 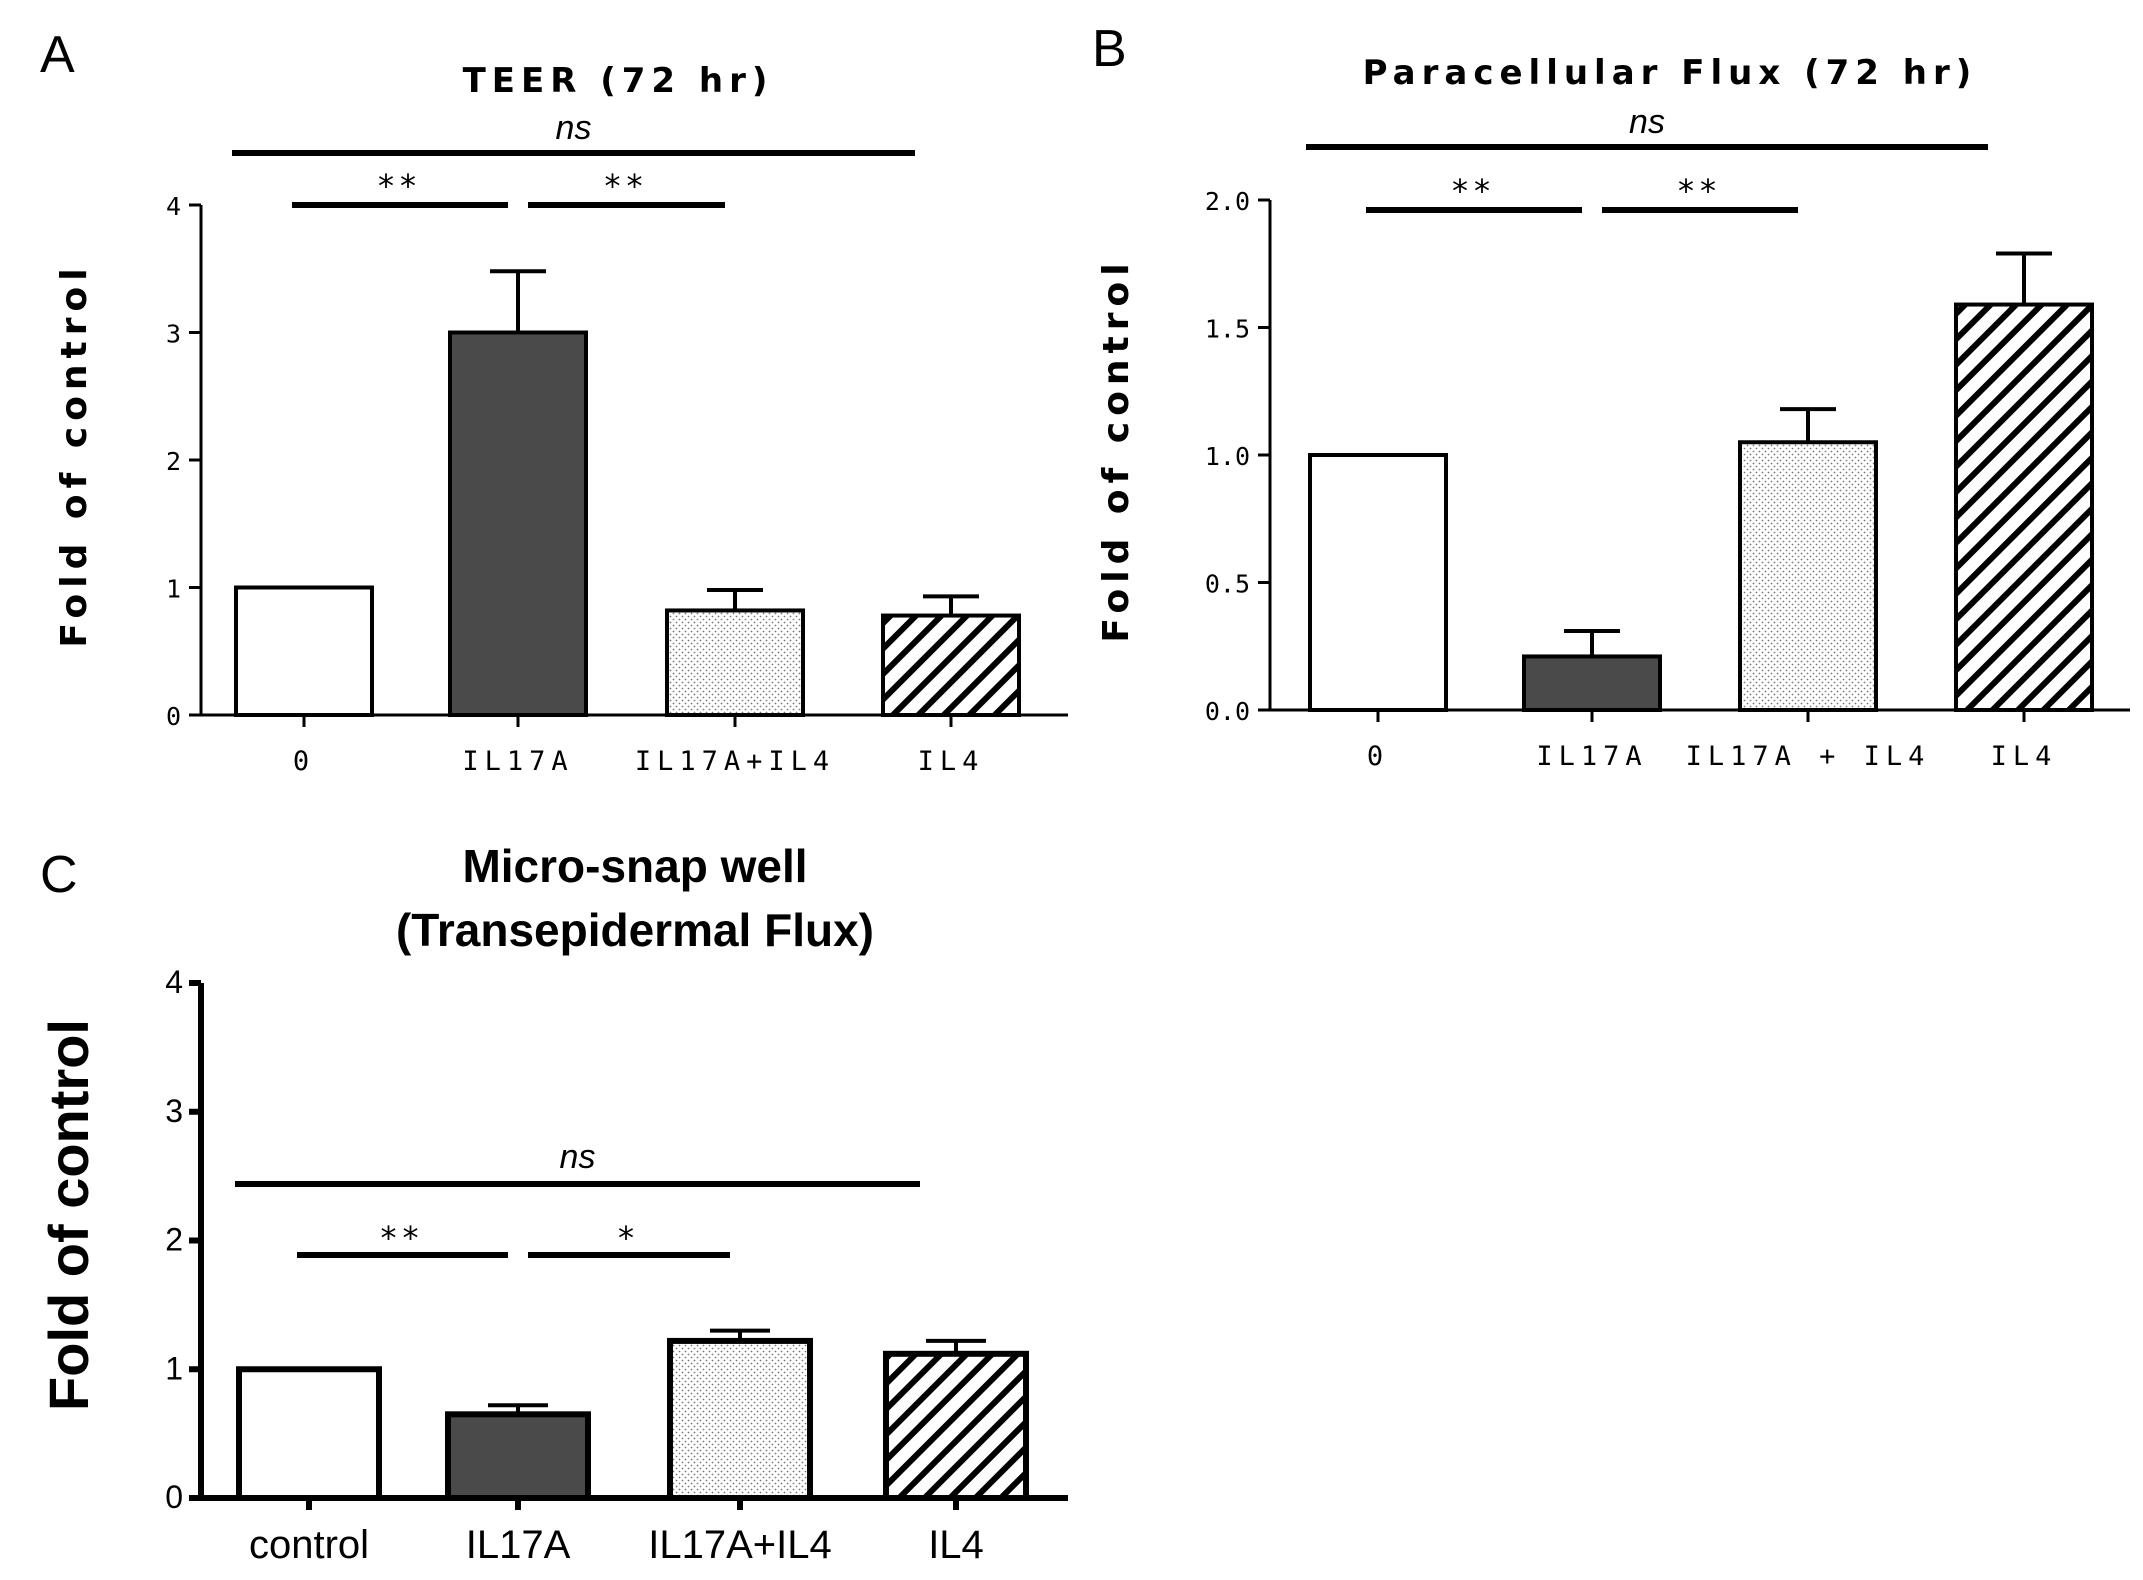 What do you see at coordinates (1227, 201) in the screenshot?
I see `y-tick-label: 2.0` at bounding box center [1227, 201].